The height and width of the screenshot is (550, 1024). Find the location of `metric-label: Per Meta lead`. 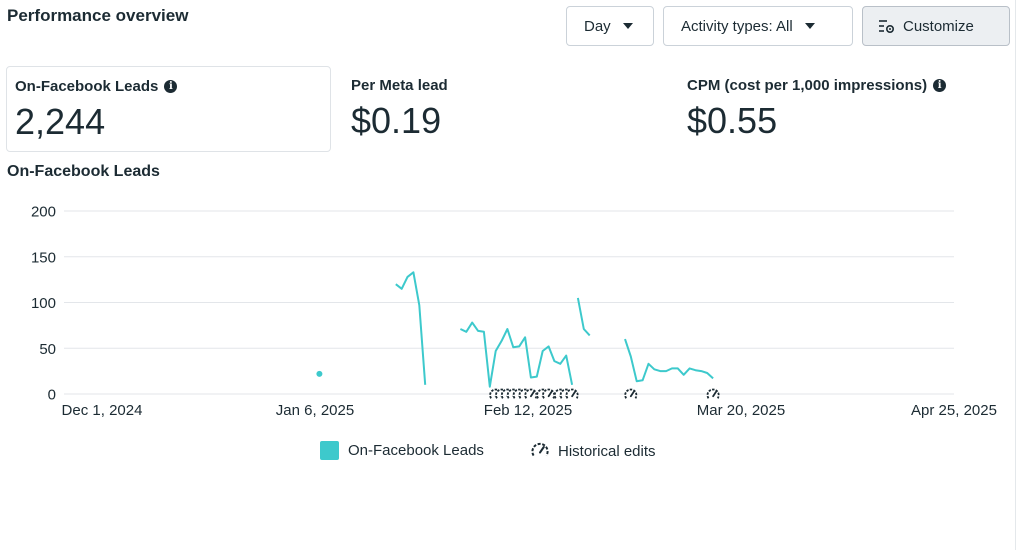

metric-label: Per Meta lead is located at coordinates (399, 85).